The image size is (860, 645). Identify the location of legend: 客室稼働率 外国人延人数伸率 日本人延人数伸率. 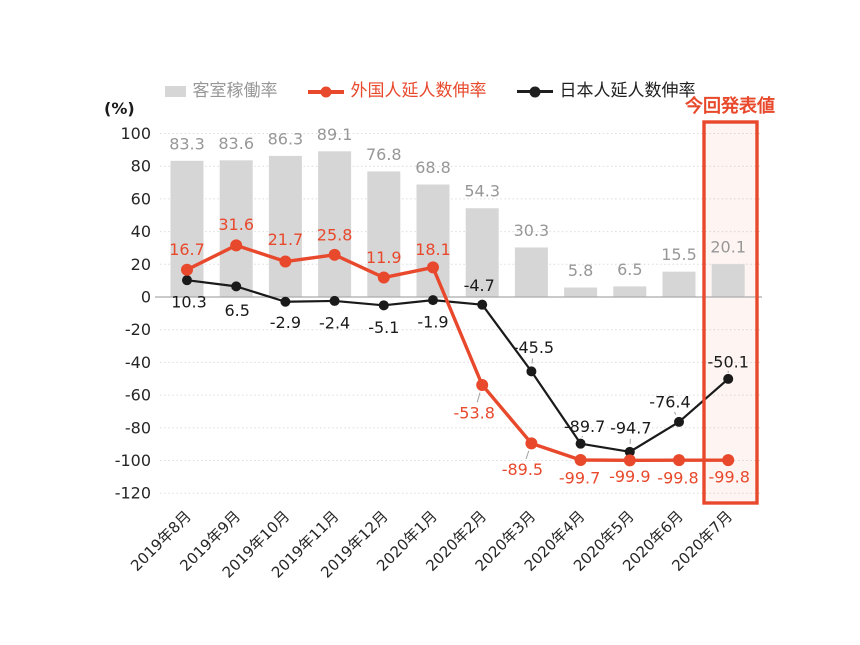
(430, 91).